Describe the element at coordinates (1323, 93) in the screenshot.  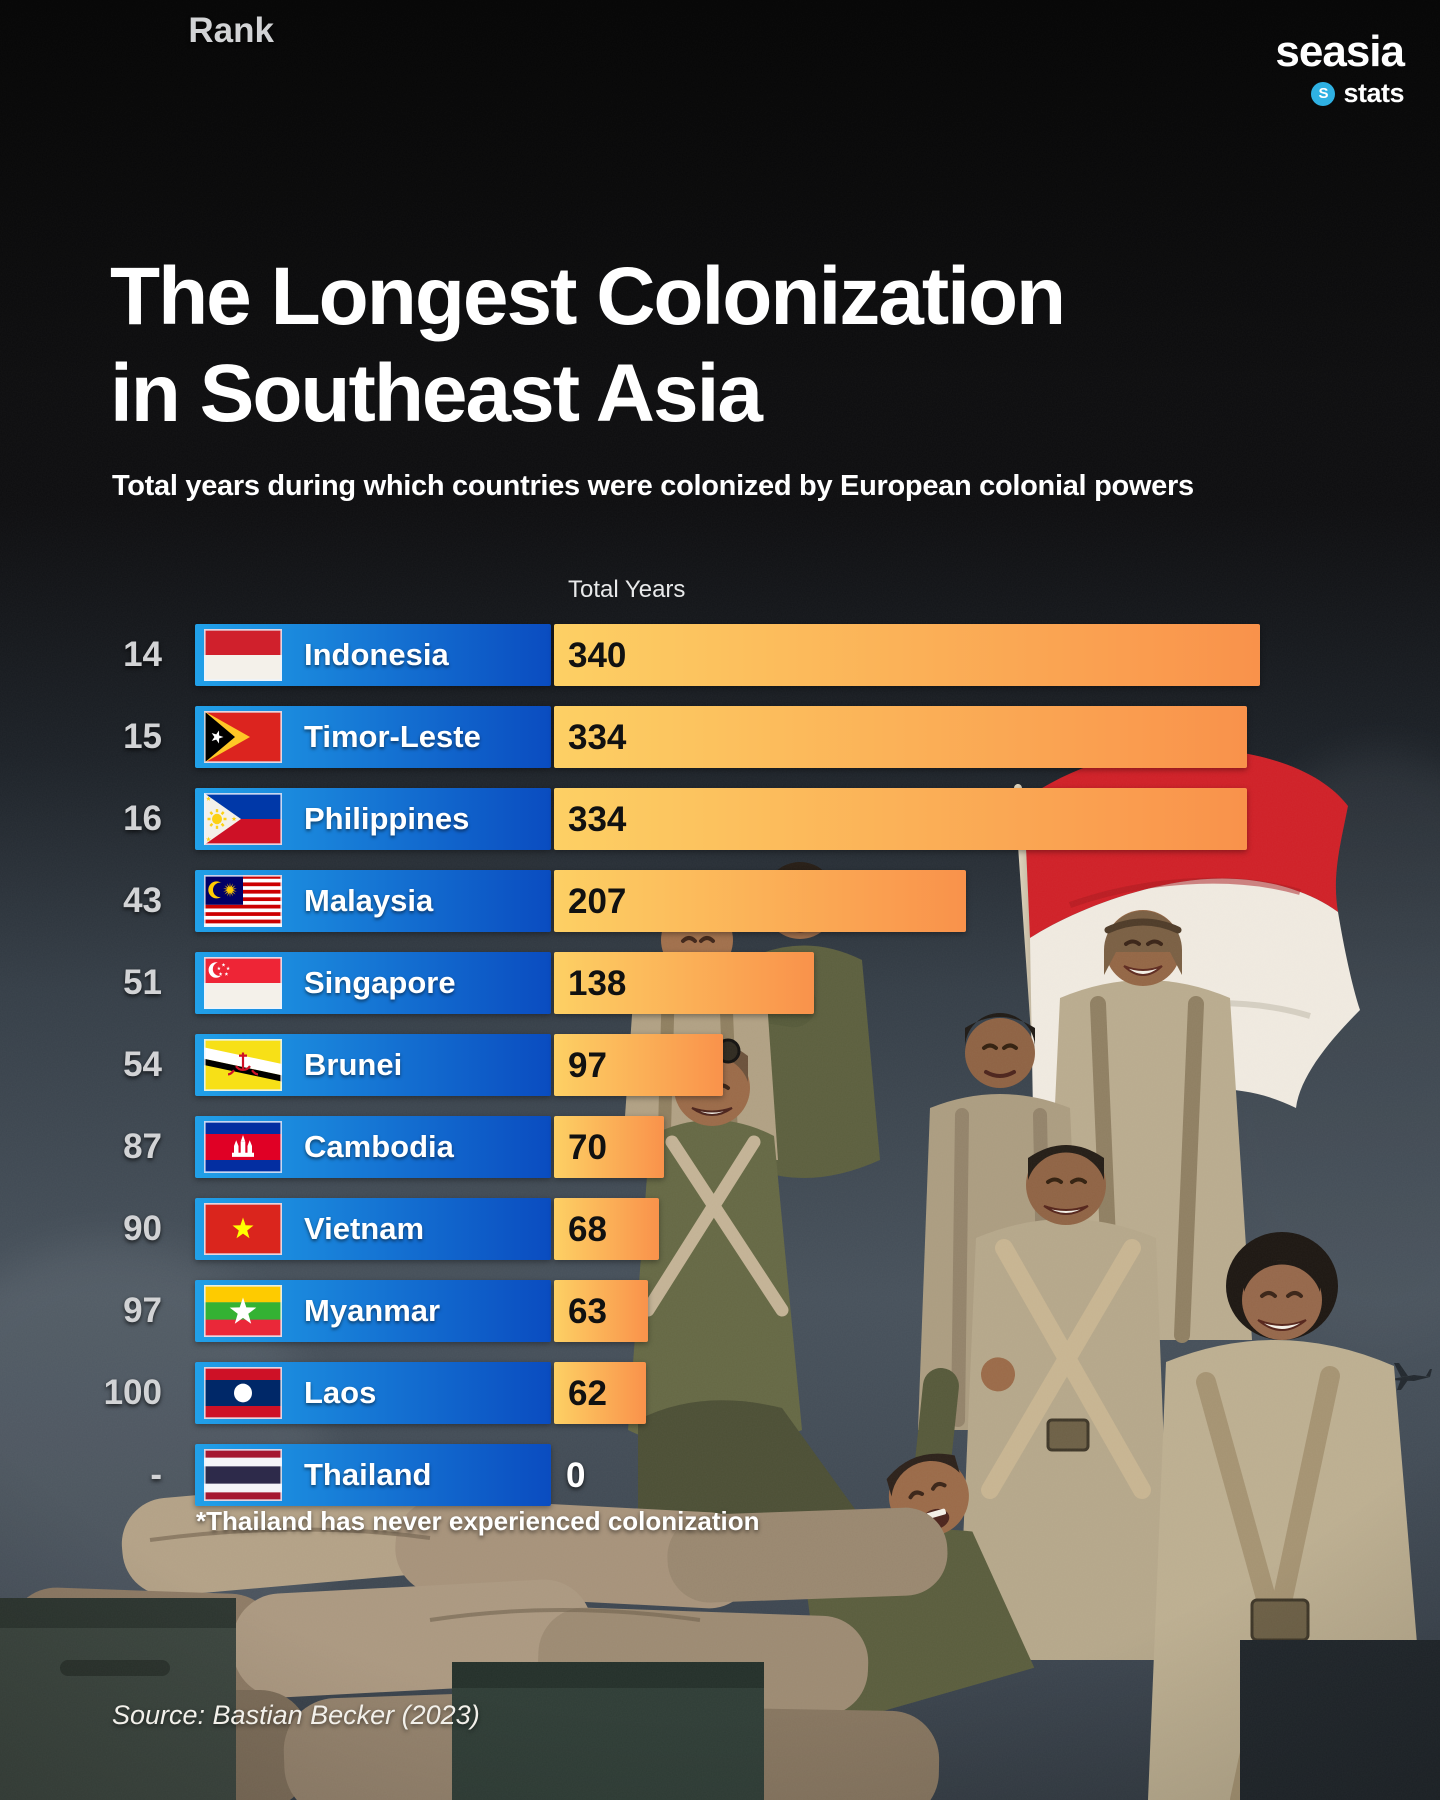
I see `seasia-s-icon: S` at that location.